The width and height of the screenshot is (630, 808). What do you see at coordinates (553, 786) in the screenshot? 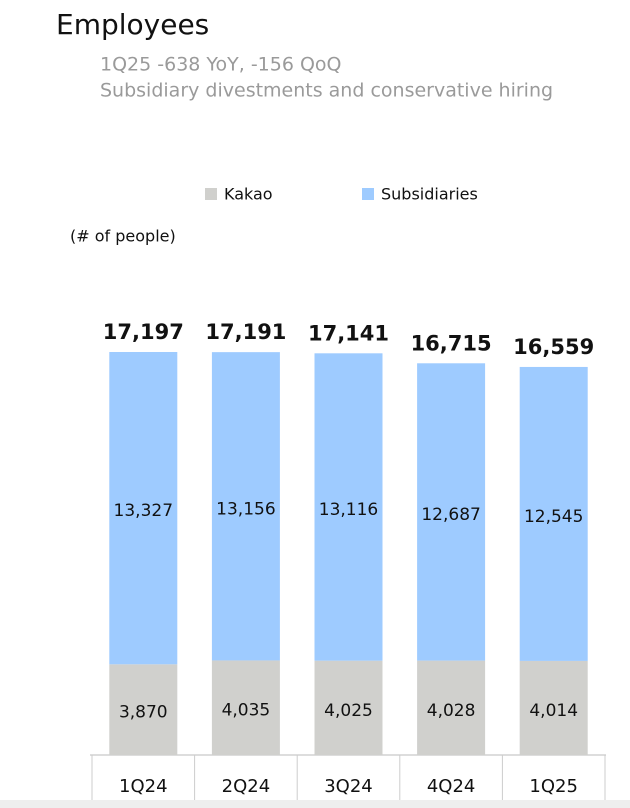
I see `x-tick-label: 1Q25` at bounding box center [553, 786].